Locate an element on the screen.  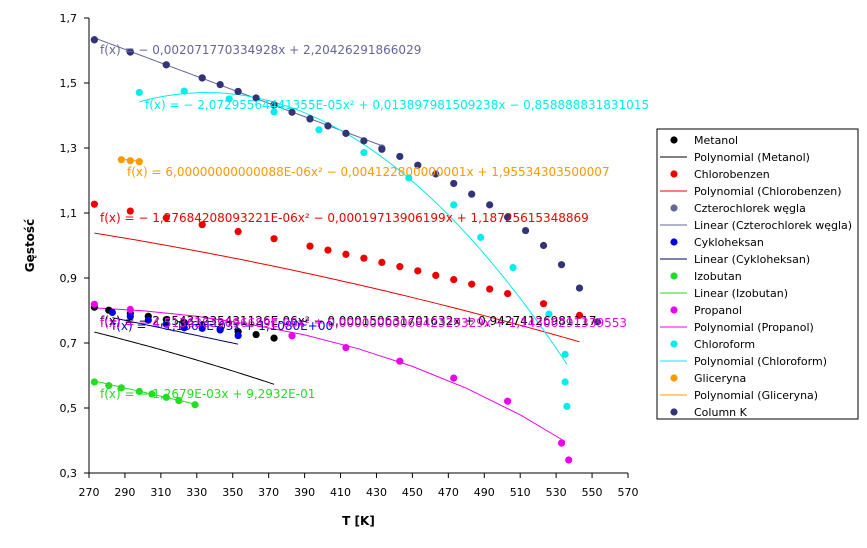
legend-label: Gliceryna is located at coordinates (720, 378).